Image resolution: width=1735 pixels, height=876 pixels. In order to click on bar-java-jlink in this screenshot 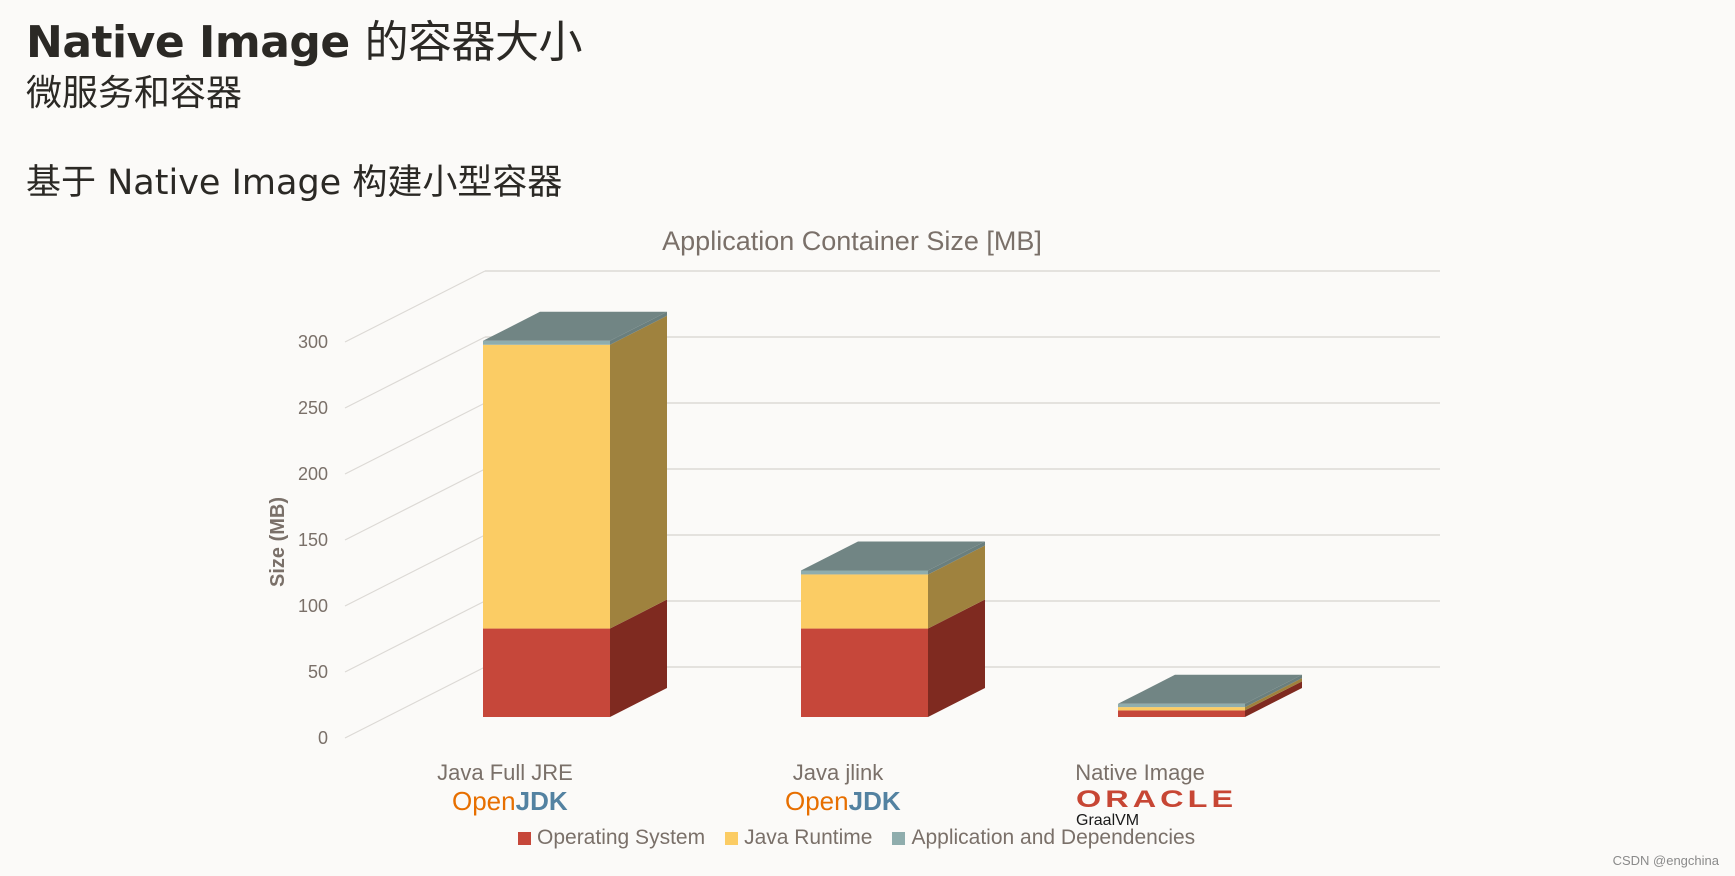, I will do `click(893, 629)`.